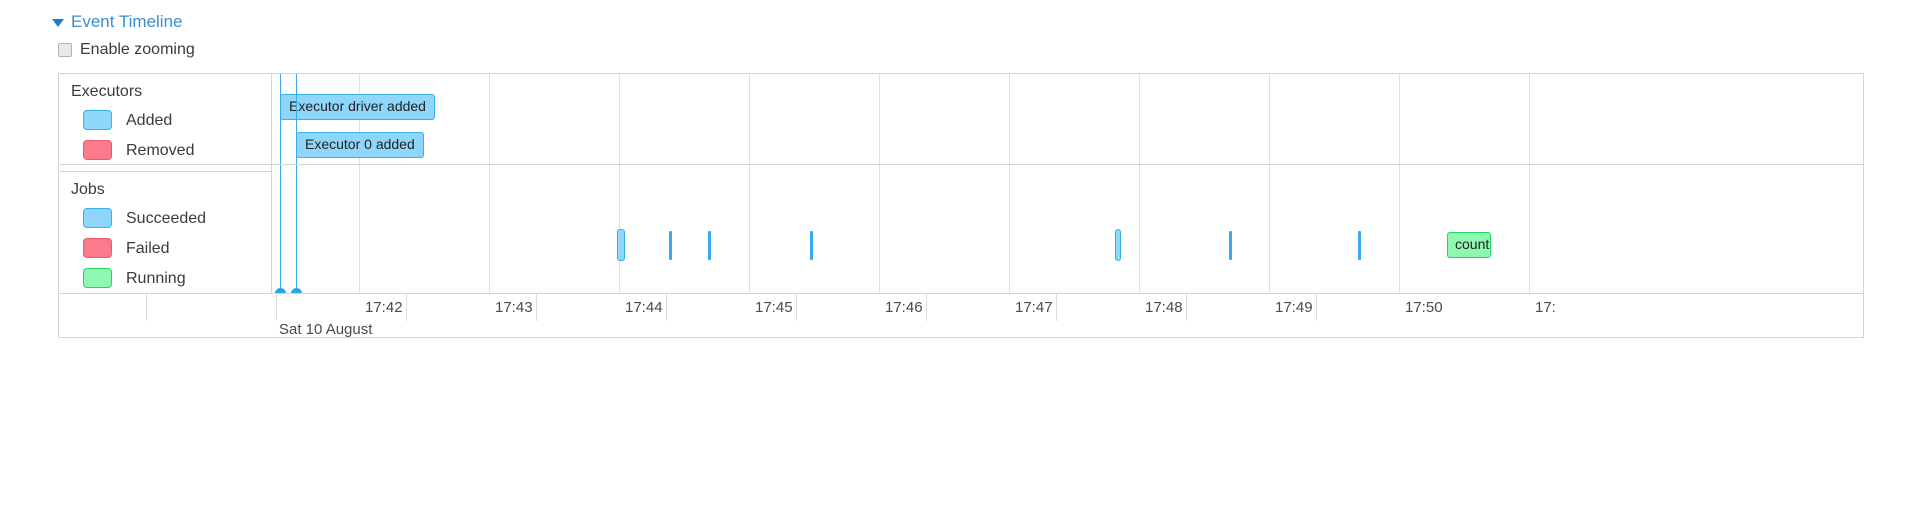 The width and height of the screenshot is (1920, 521). What do you see at coordinates (1294, 307) in the screenshot?
I see `axis-tick-label: 17:49` at bounding box center [1294, 307].